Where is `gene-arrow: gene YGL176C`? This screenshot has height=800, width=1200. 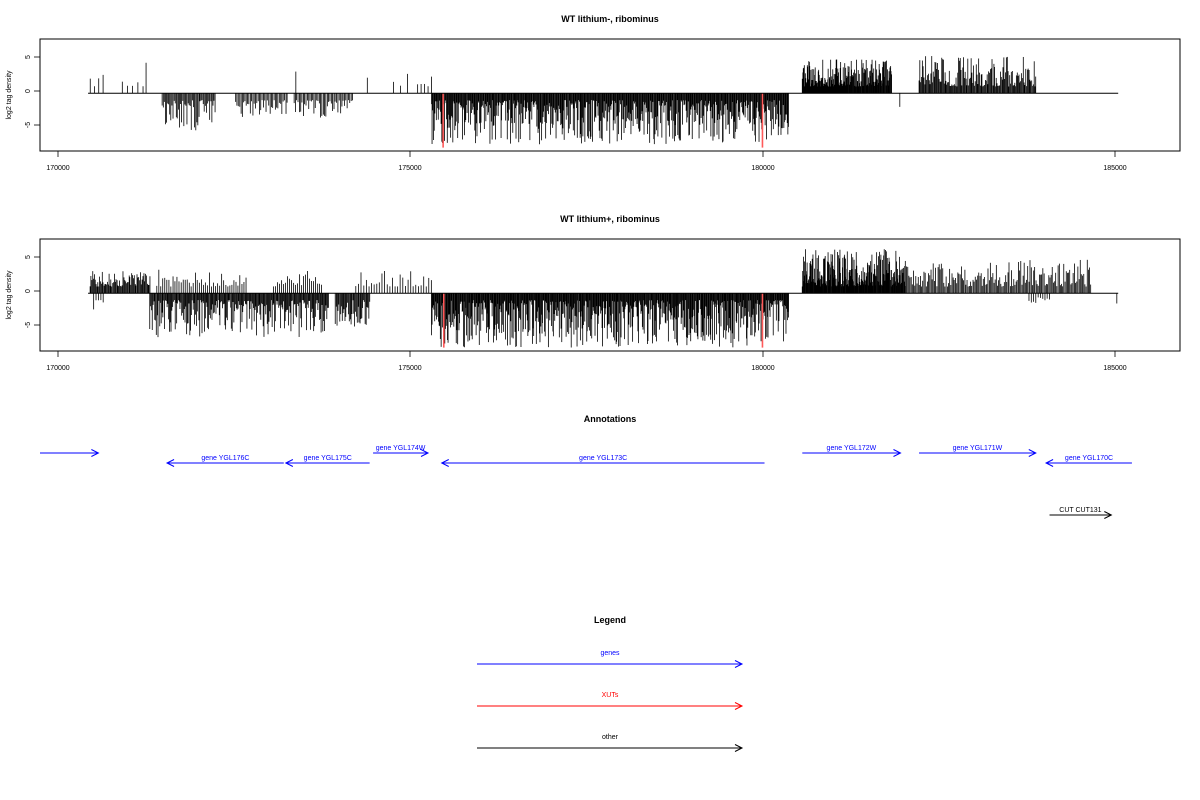
gene-arrow: gene YGL176C is located at coordinates (224, 461).